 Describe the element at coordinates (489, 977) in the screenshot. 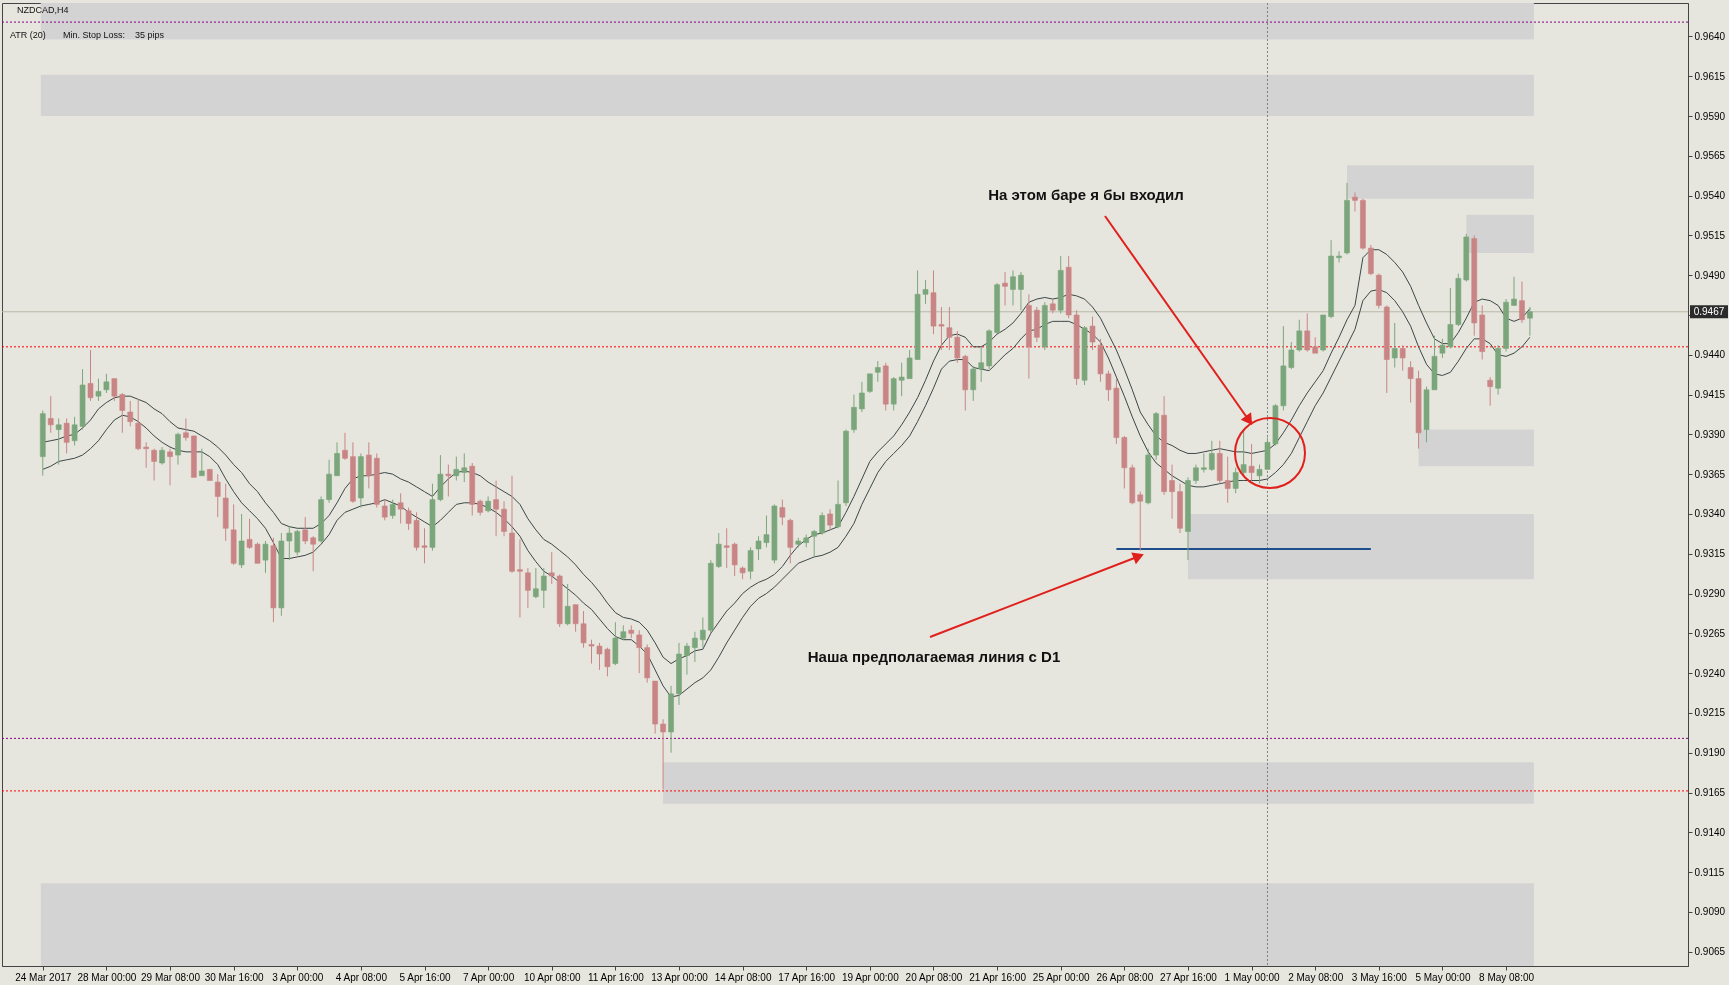

I see `x-tick-label: 7 Apr 00:00` at that location.